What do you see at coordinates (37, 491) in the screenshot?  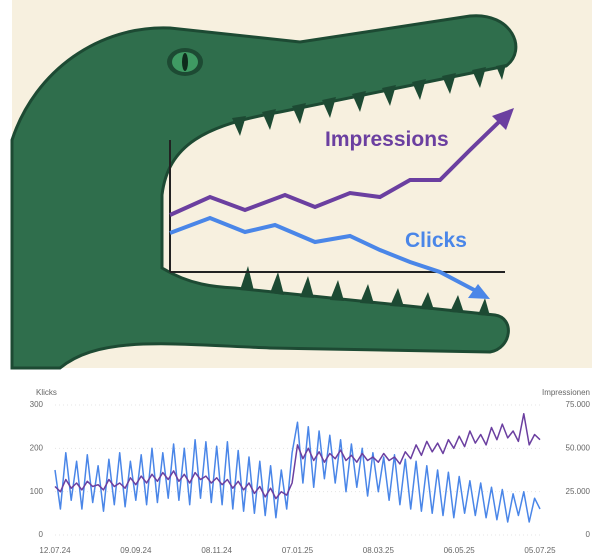 I see `tick-label: 100` at bounding box center [37, 491].